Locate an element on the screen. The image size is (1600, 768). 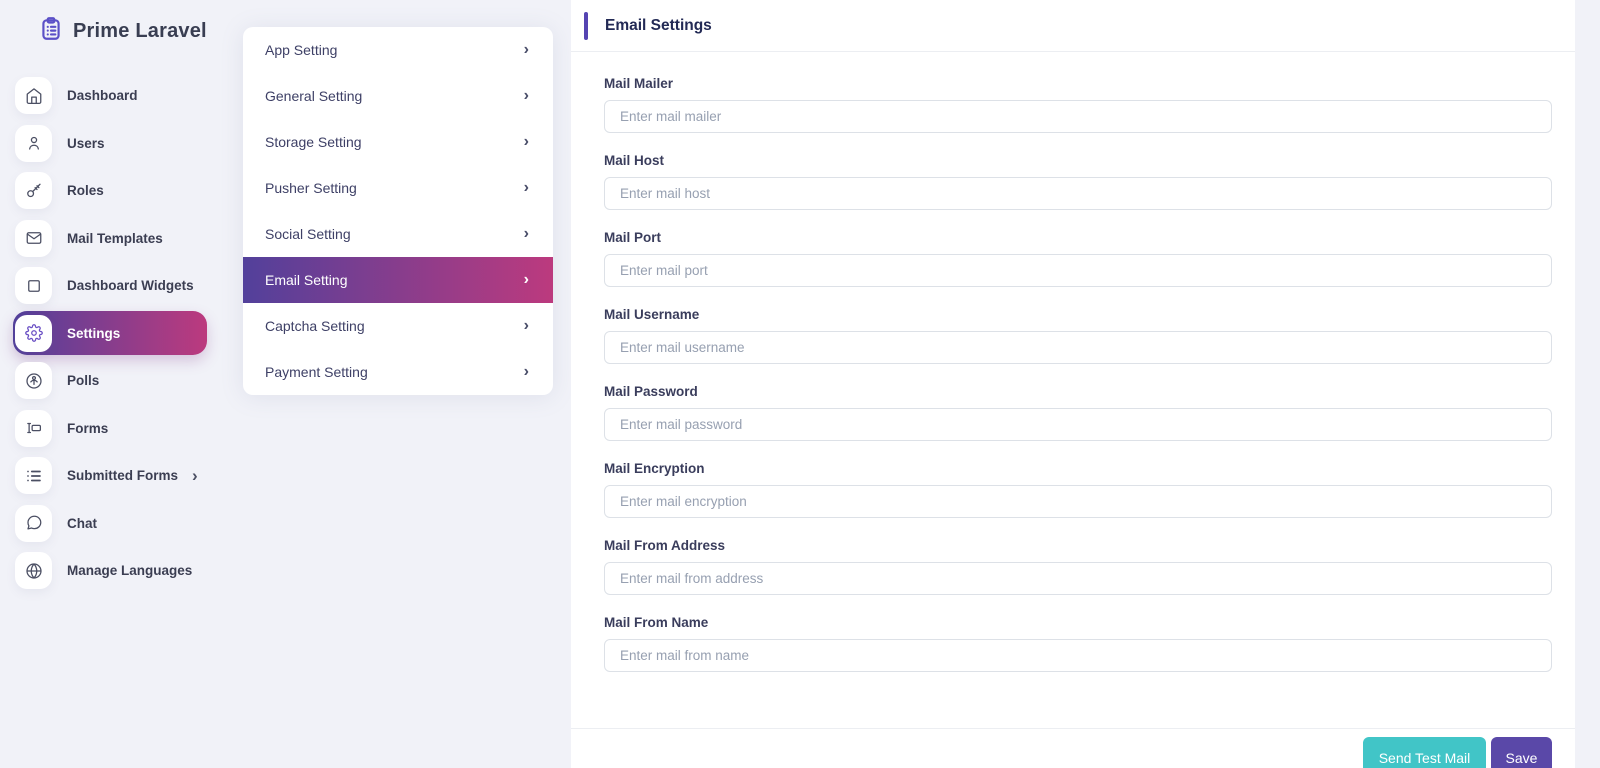
app-logo: Prime Laravel is located at coordinates (122, 31).